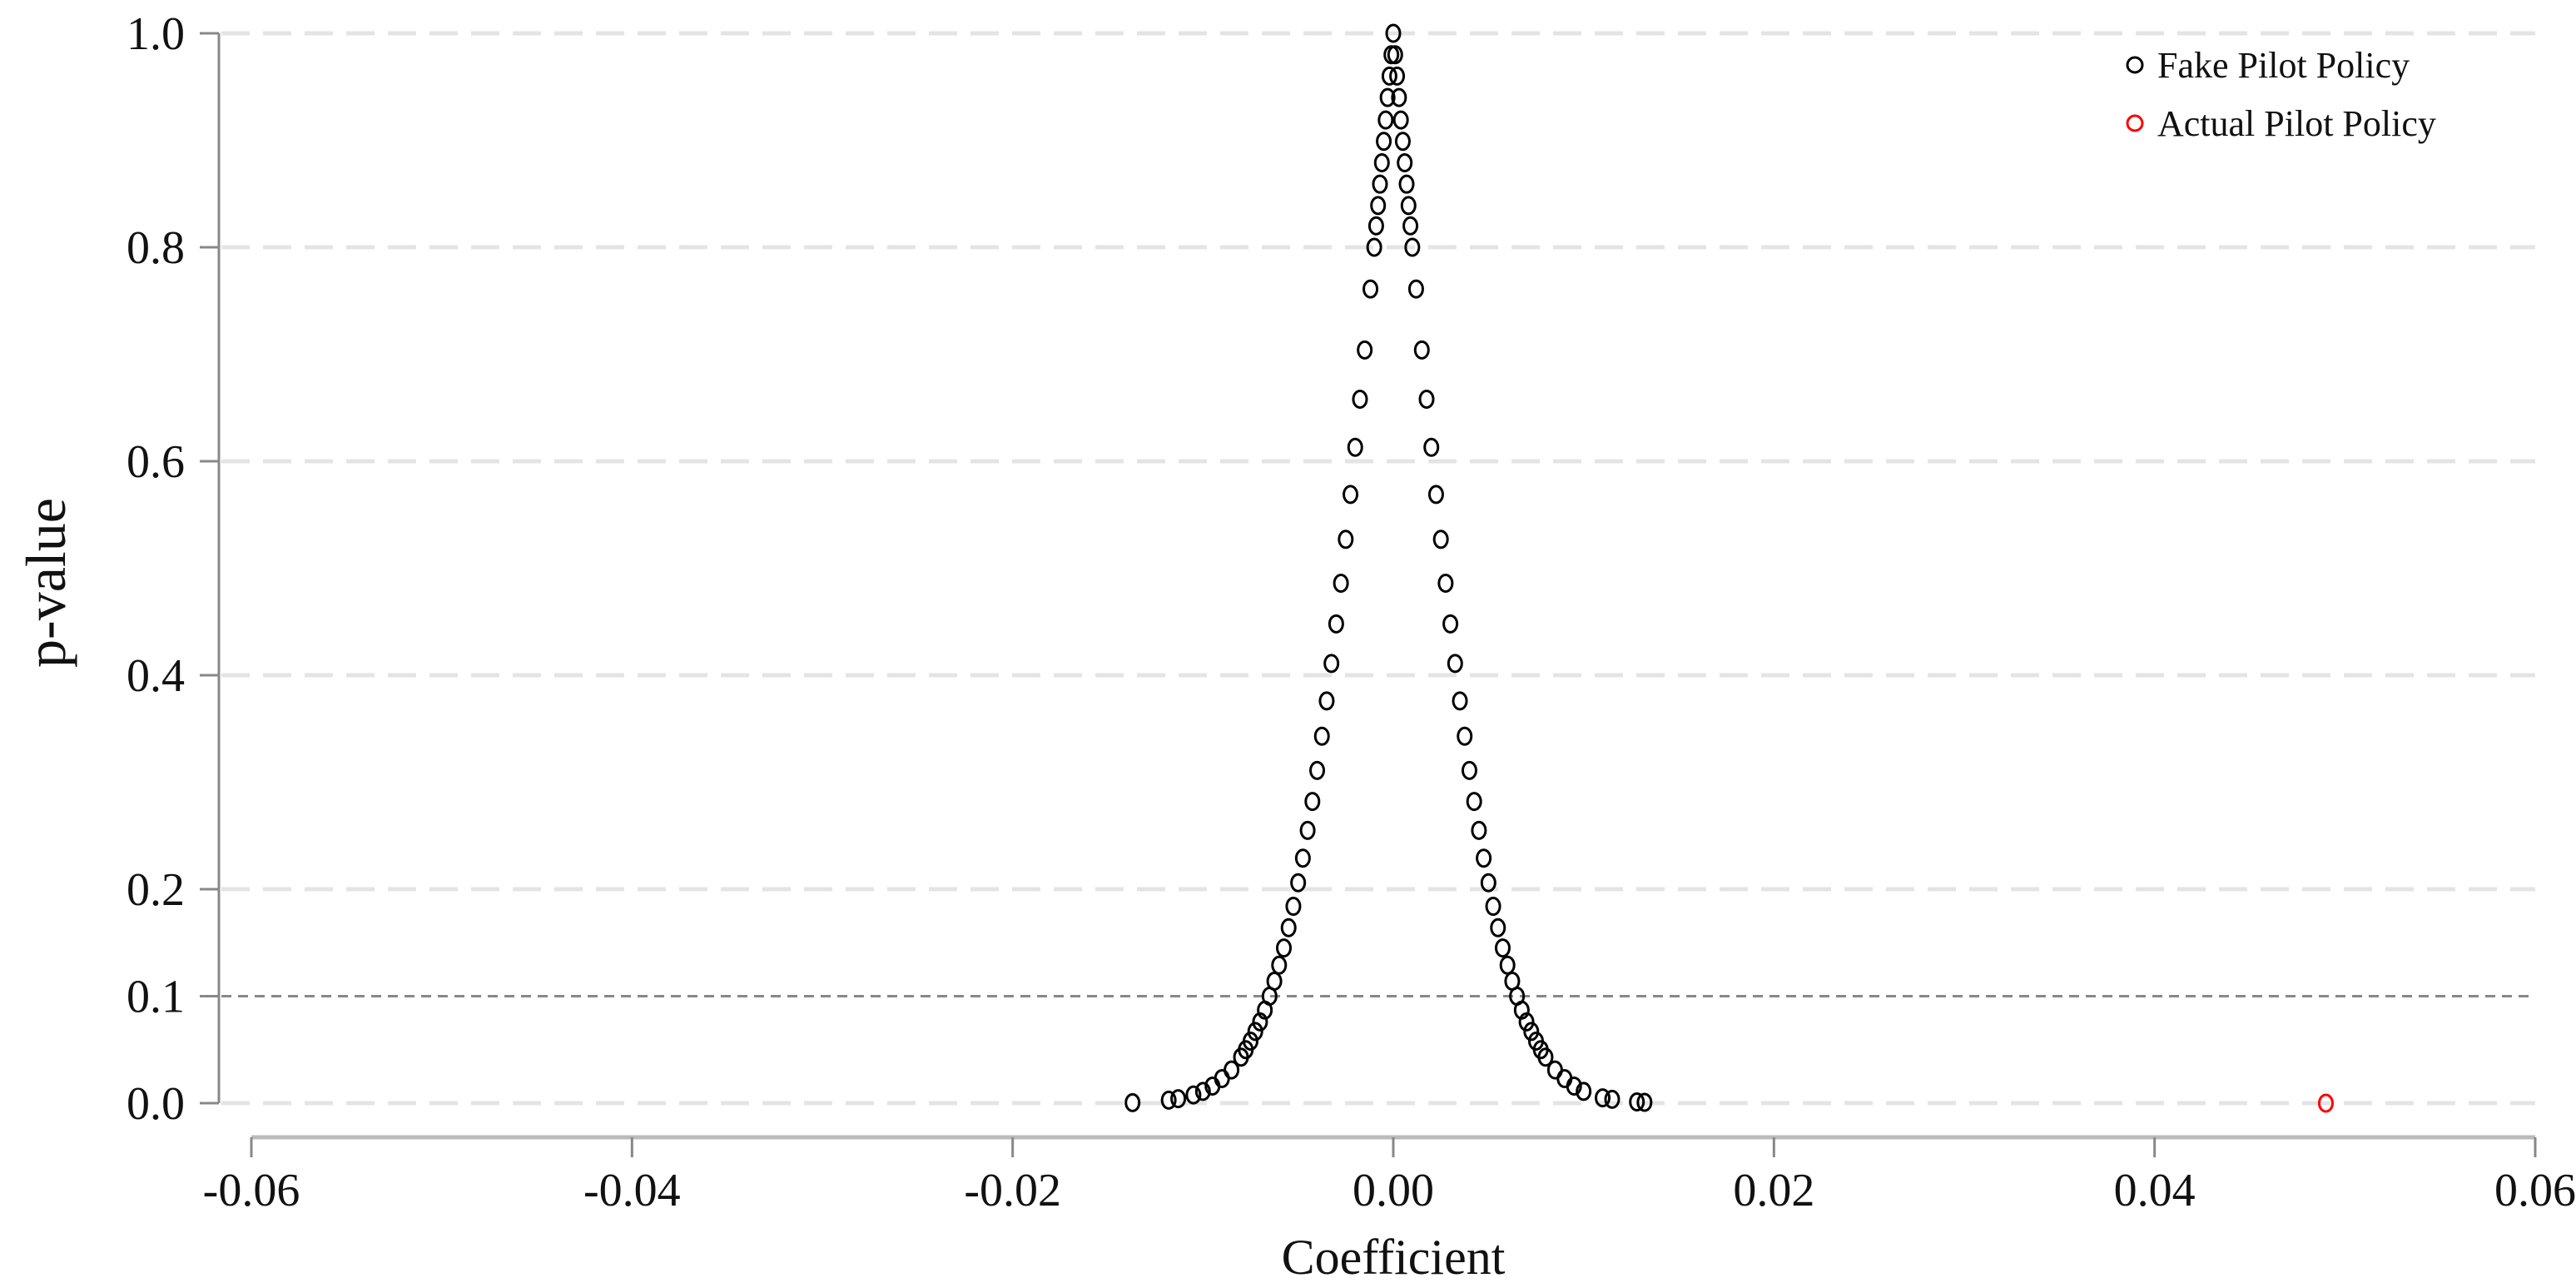  Describe the element at coordinates (1394, 1257) in the screenshot. I see `x-axis-label: Coefficient` at that location.